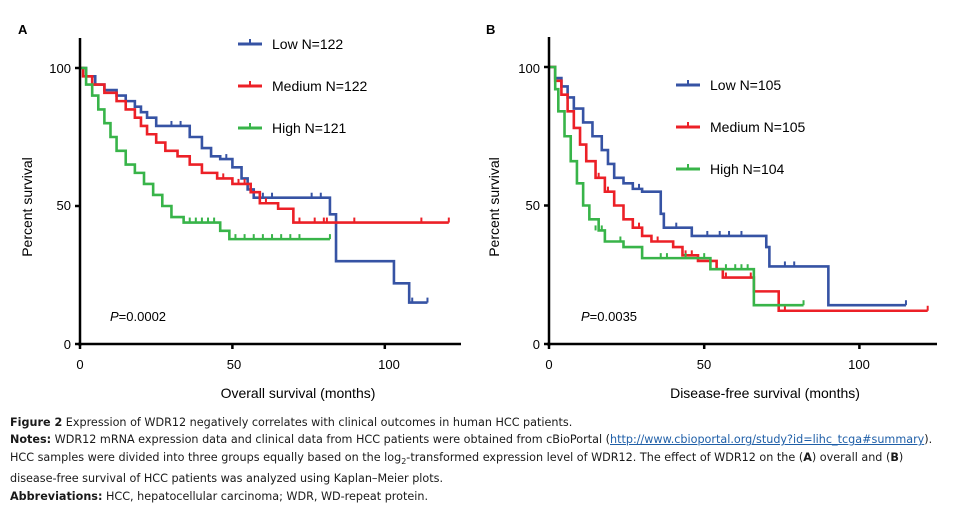 The height and width of the screenshot is (506, 955). I want to click on legend-label-medium: Medium N=105, so click(758, 127).